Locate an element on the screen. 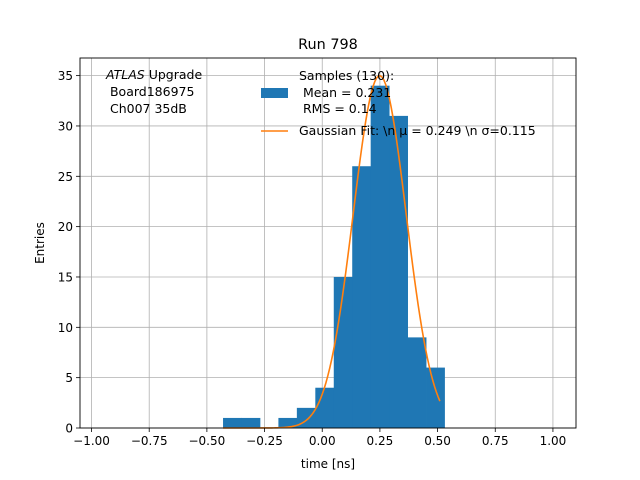 This screenshot has width=640, height=480. x-axis-label: time [ns] is located at coordinates (328, 464).